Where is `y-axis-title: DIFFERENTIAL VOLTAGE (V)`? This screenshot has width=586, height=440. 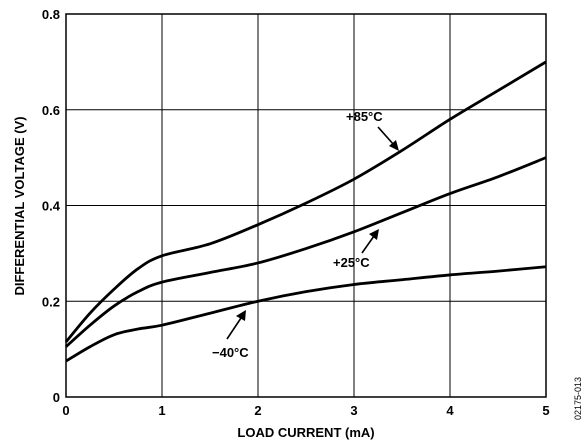
y-axis-title: DIFFERENTIAL VOLTAGE (V) is located at coordinates (19, 205).